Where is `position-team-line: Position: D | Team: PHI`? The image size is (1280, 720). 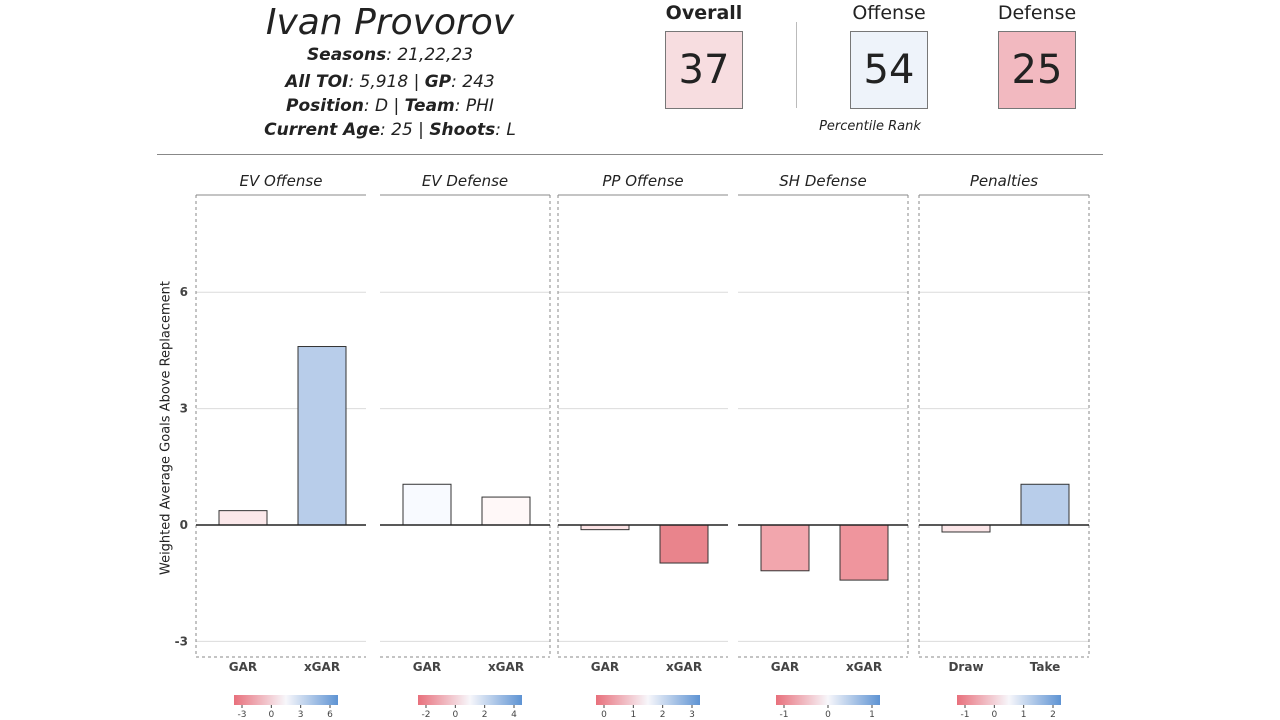 position-team-line: Position: D | Team: PHI is located at coordinates (390, 106).